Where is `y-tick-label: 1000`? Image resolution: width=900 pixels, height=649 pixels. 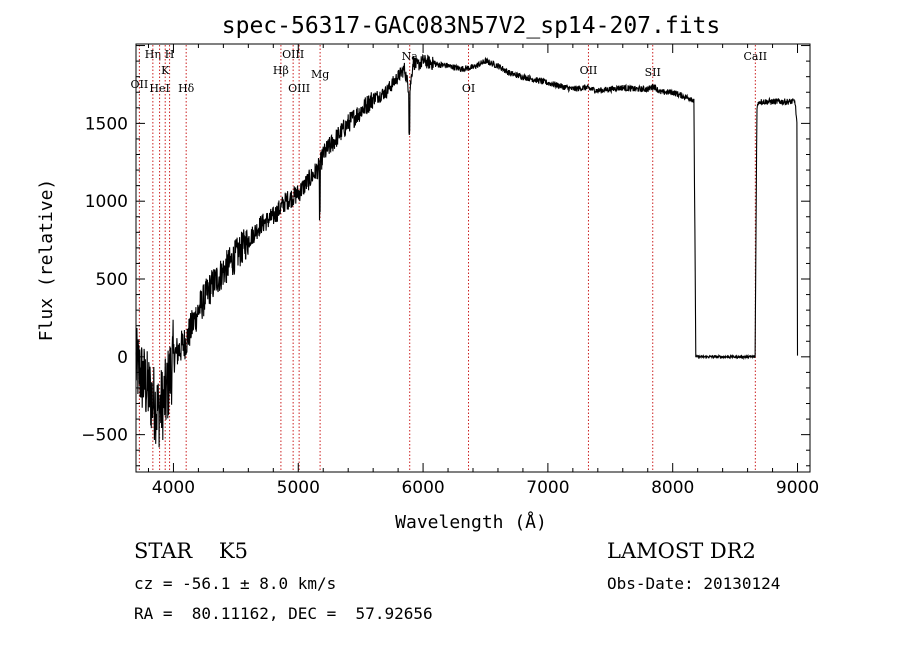
y-tick-label: 1000 is located at coordinates (106, 202).